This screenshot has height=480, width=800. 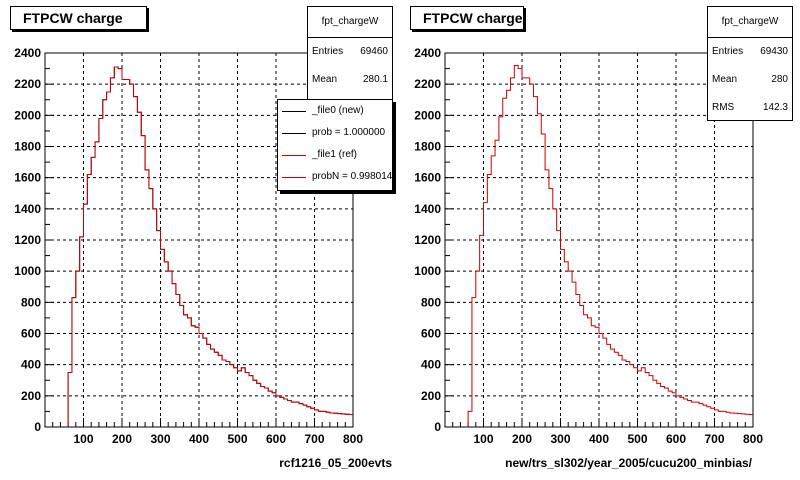 I want to click on stats-row-rms: RMS 142.3, so click(x=750, y=107).